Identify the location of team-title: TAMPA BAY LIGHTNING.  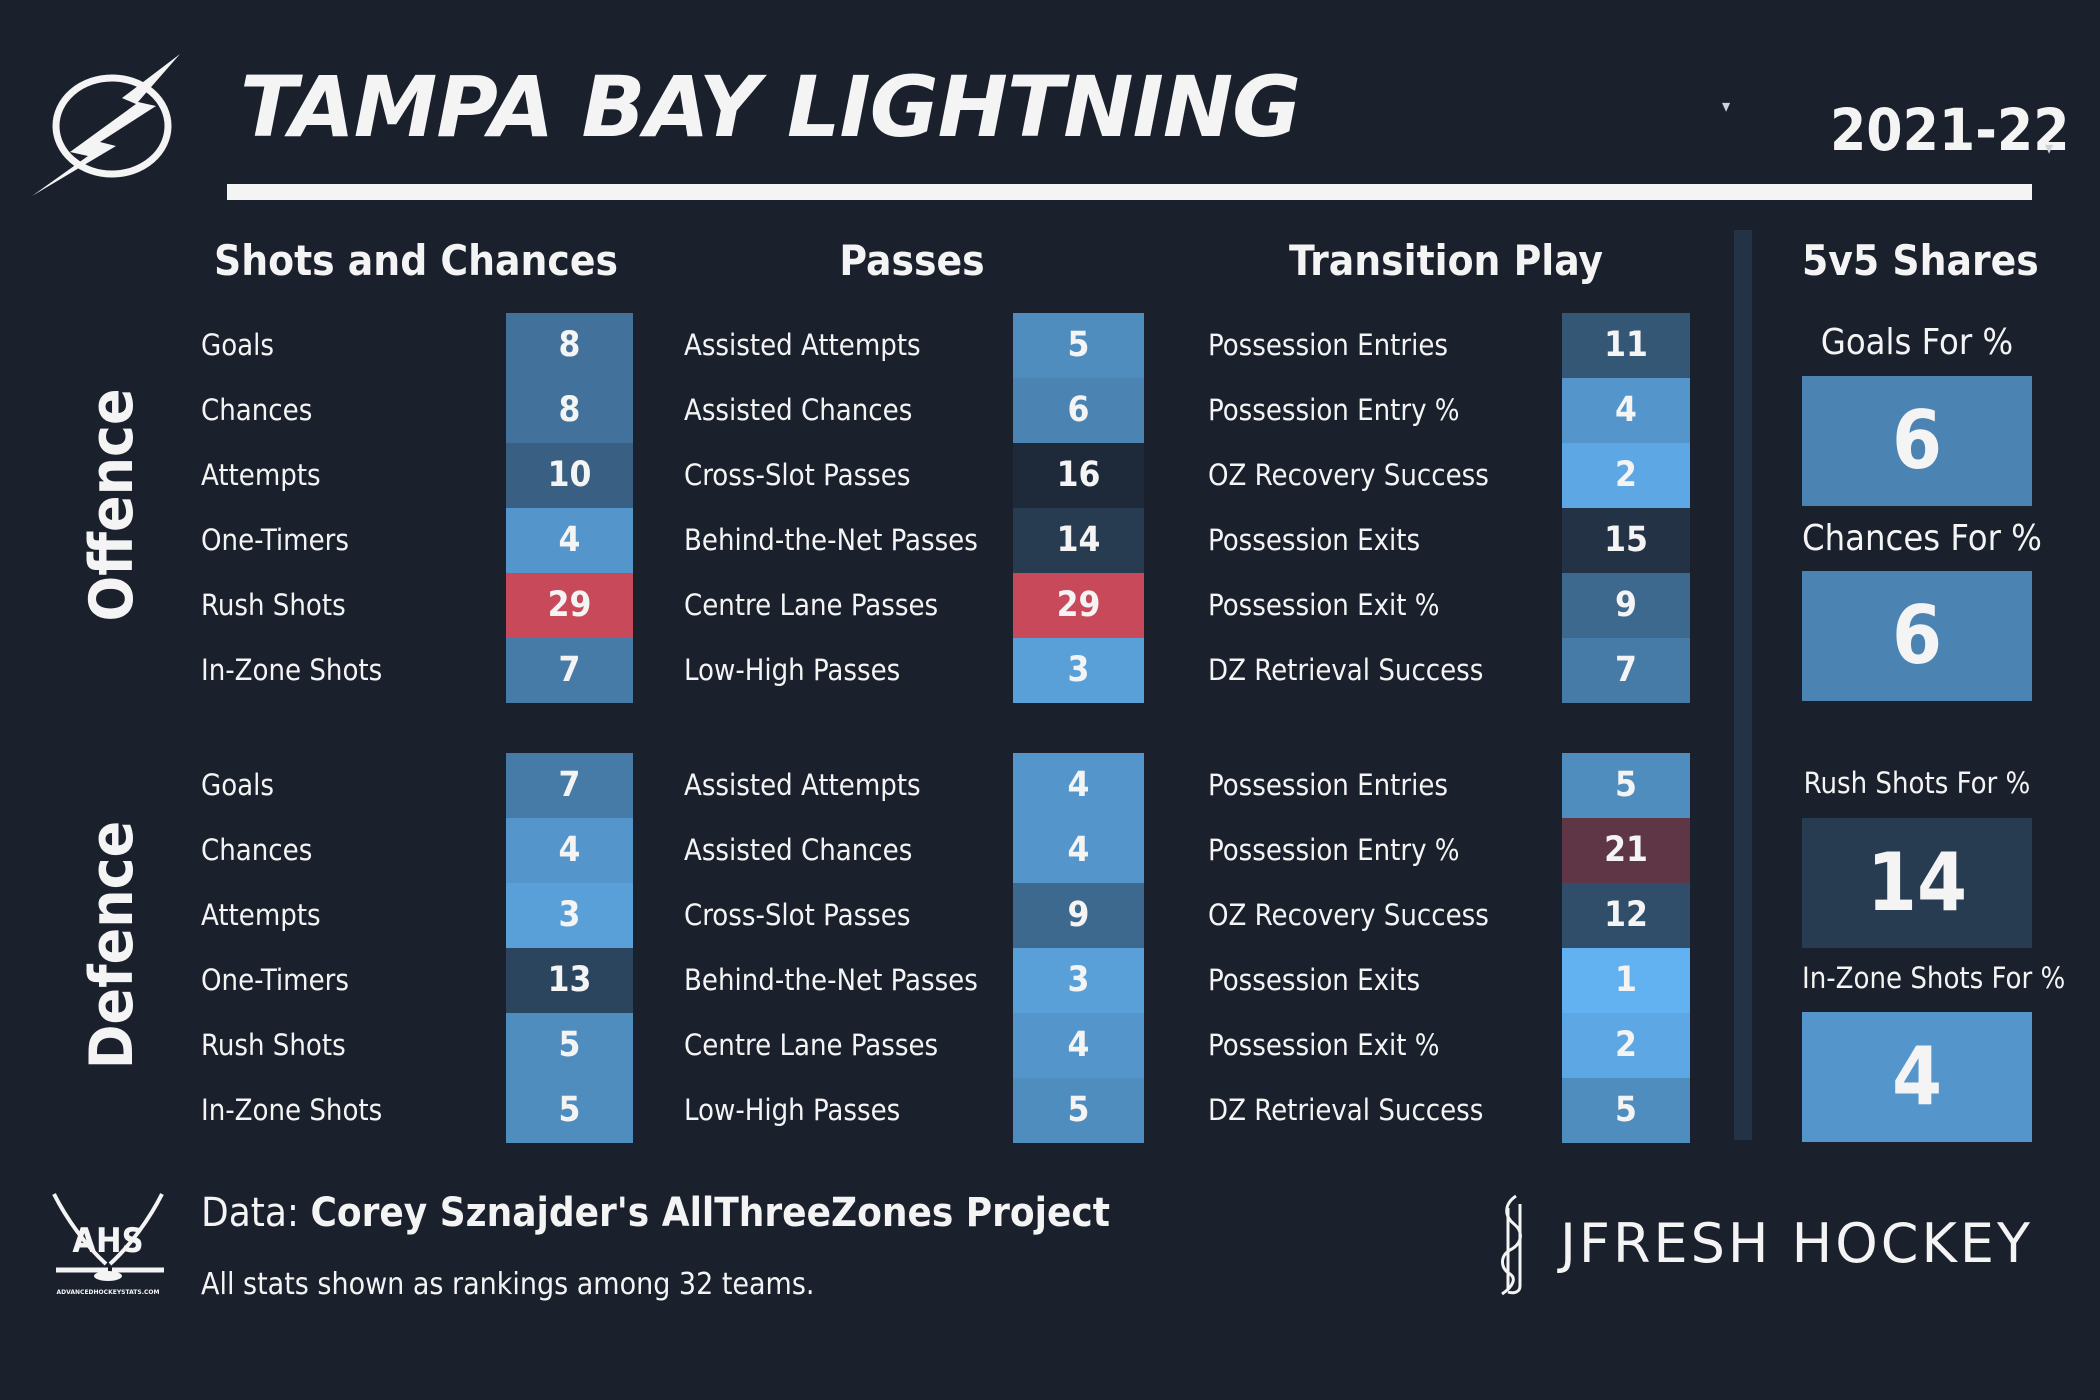
(770, 107).